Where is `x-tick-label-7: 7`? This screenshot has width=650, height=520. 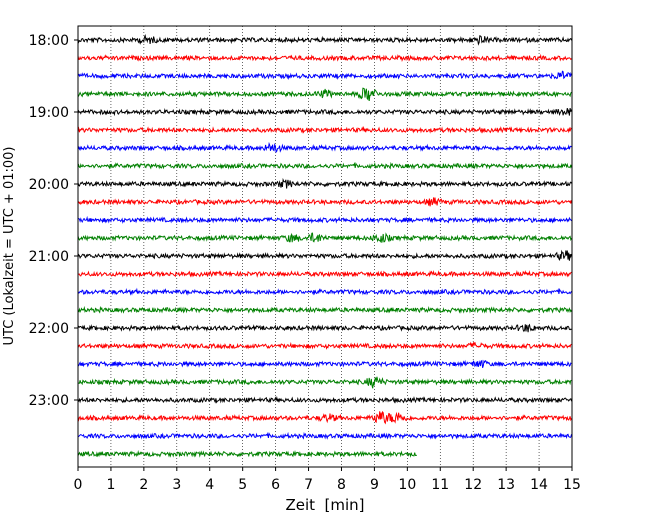 x-tick-label-7: 7 is located at coordinates (308, 485).